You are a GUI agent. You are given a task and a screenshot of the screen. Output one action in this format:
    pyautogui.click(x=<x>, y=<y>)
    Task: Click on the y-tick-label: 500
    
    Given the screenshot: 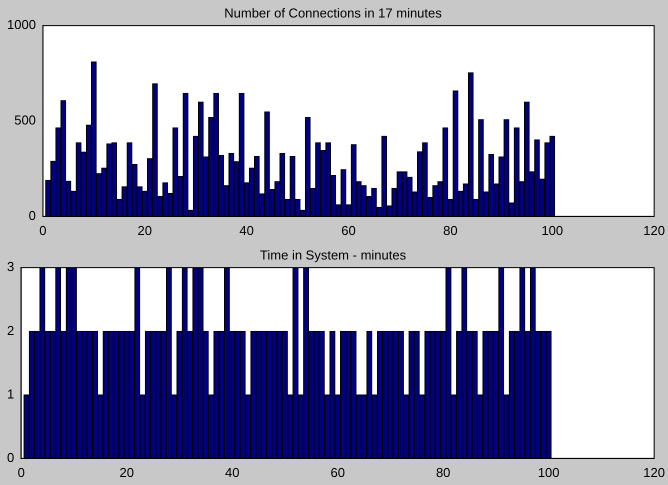 What is the action you would take?
    pyautogui.click(x=25, y=120)
    